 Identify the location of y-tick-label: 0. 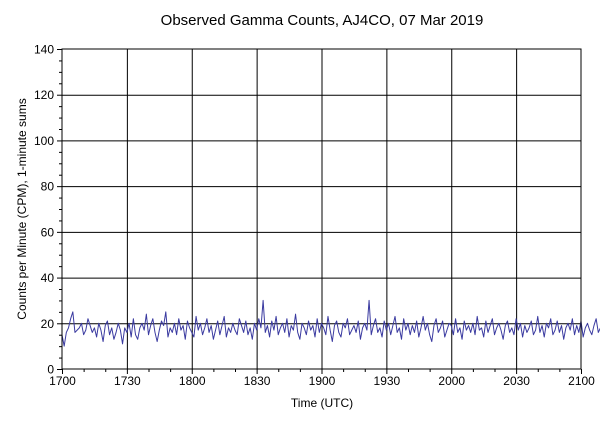
(50, 370).